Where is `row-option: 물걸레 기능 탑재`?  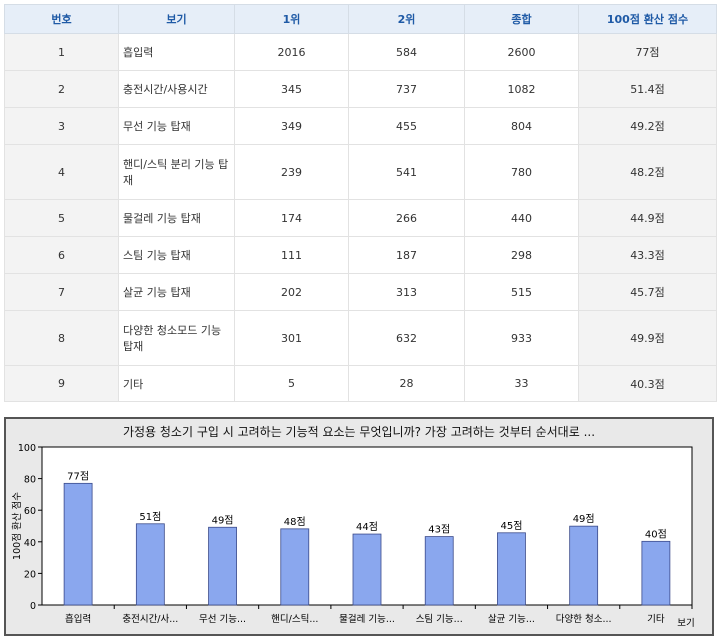
row-option: 물걸레 기능 탑재 is located at coordinates (176, 218).